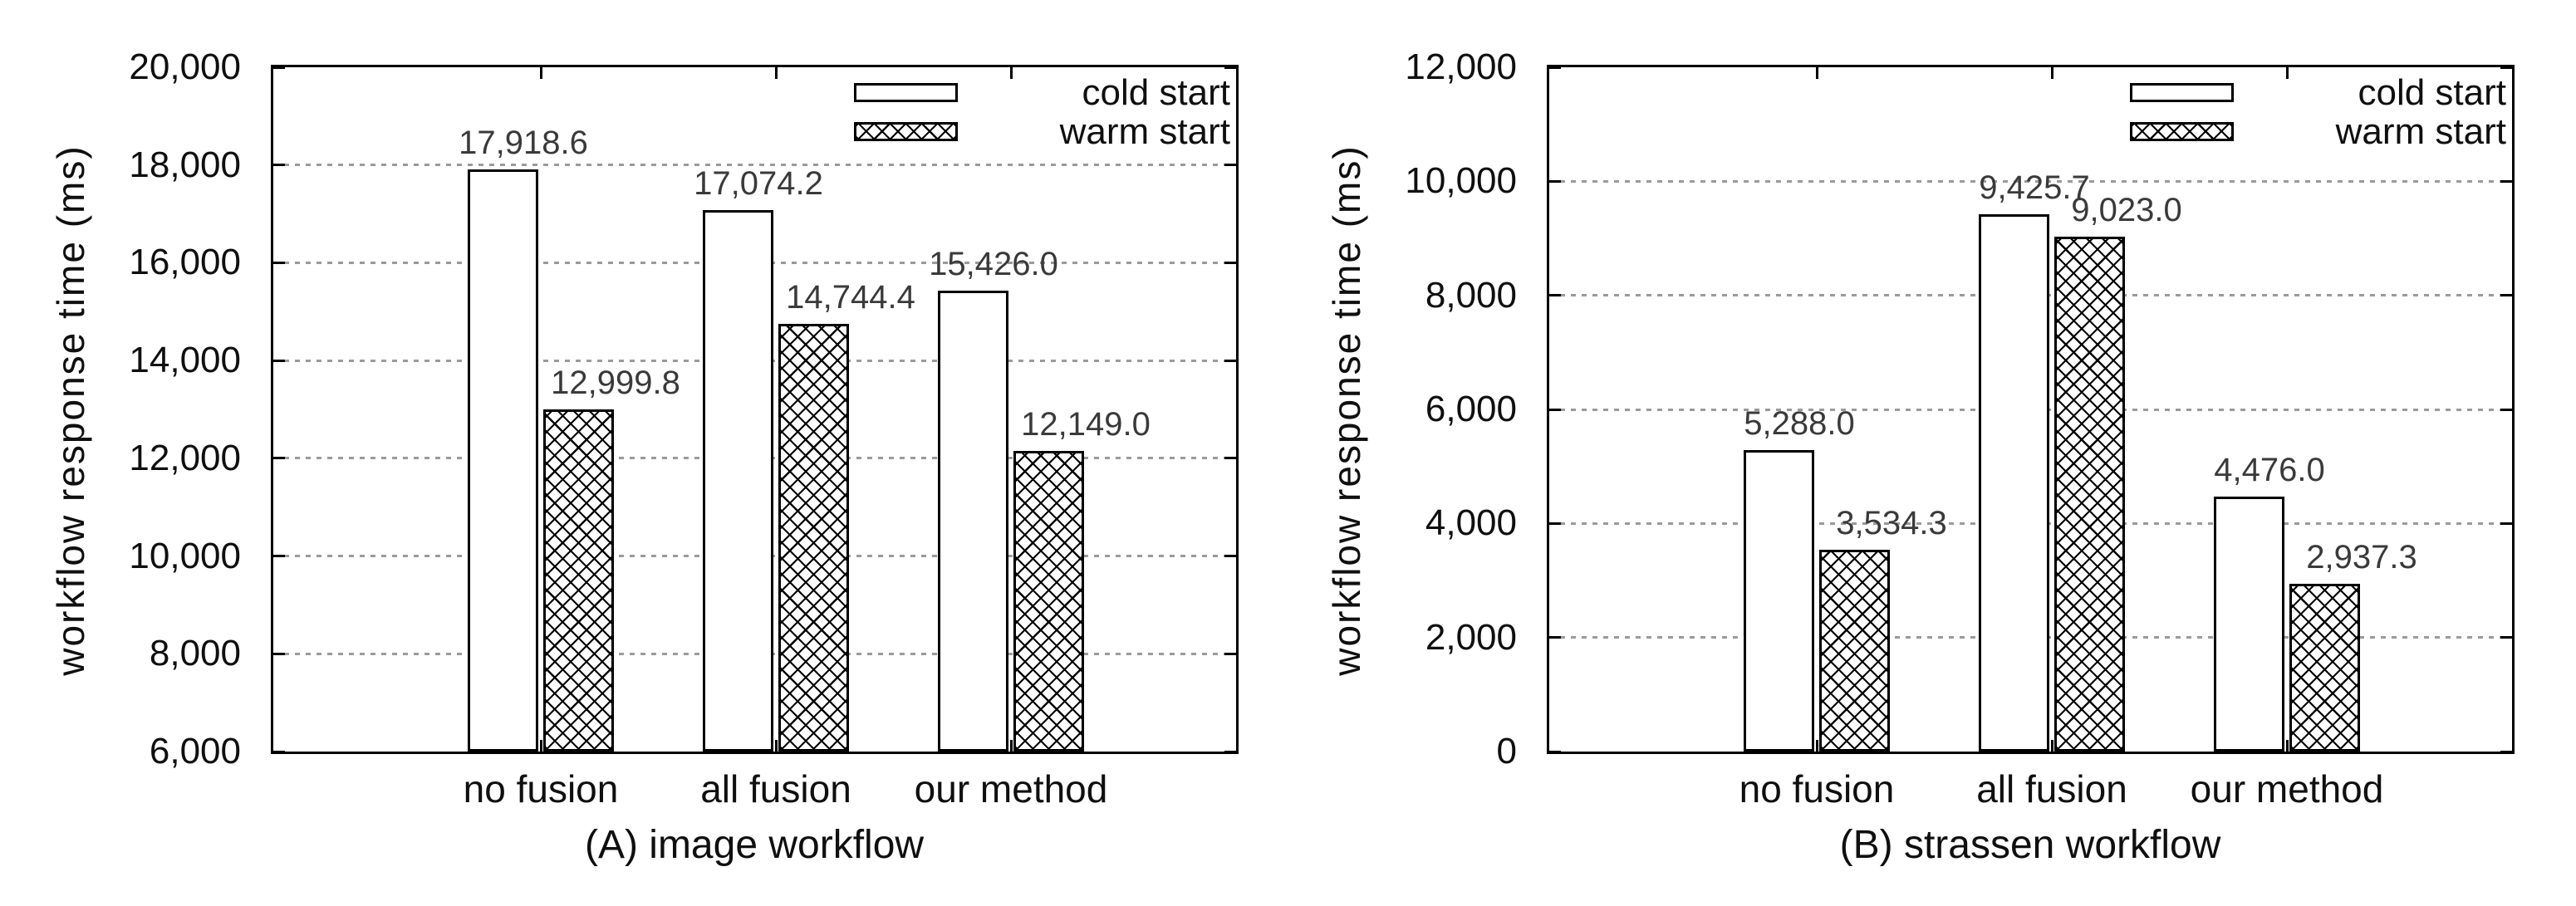 The image size is (2576, 906). What do you see at coordinates (1471, 523) in the screenshot?
I see `y-tick-label: 4,000` at bounding box center [1471, 523].